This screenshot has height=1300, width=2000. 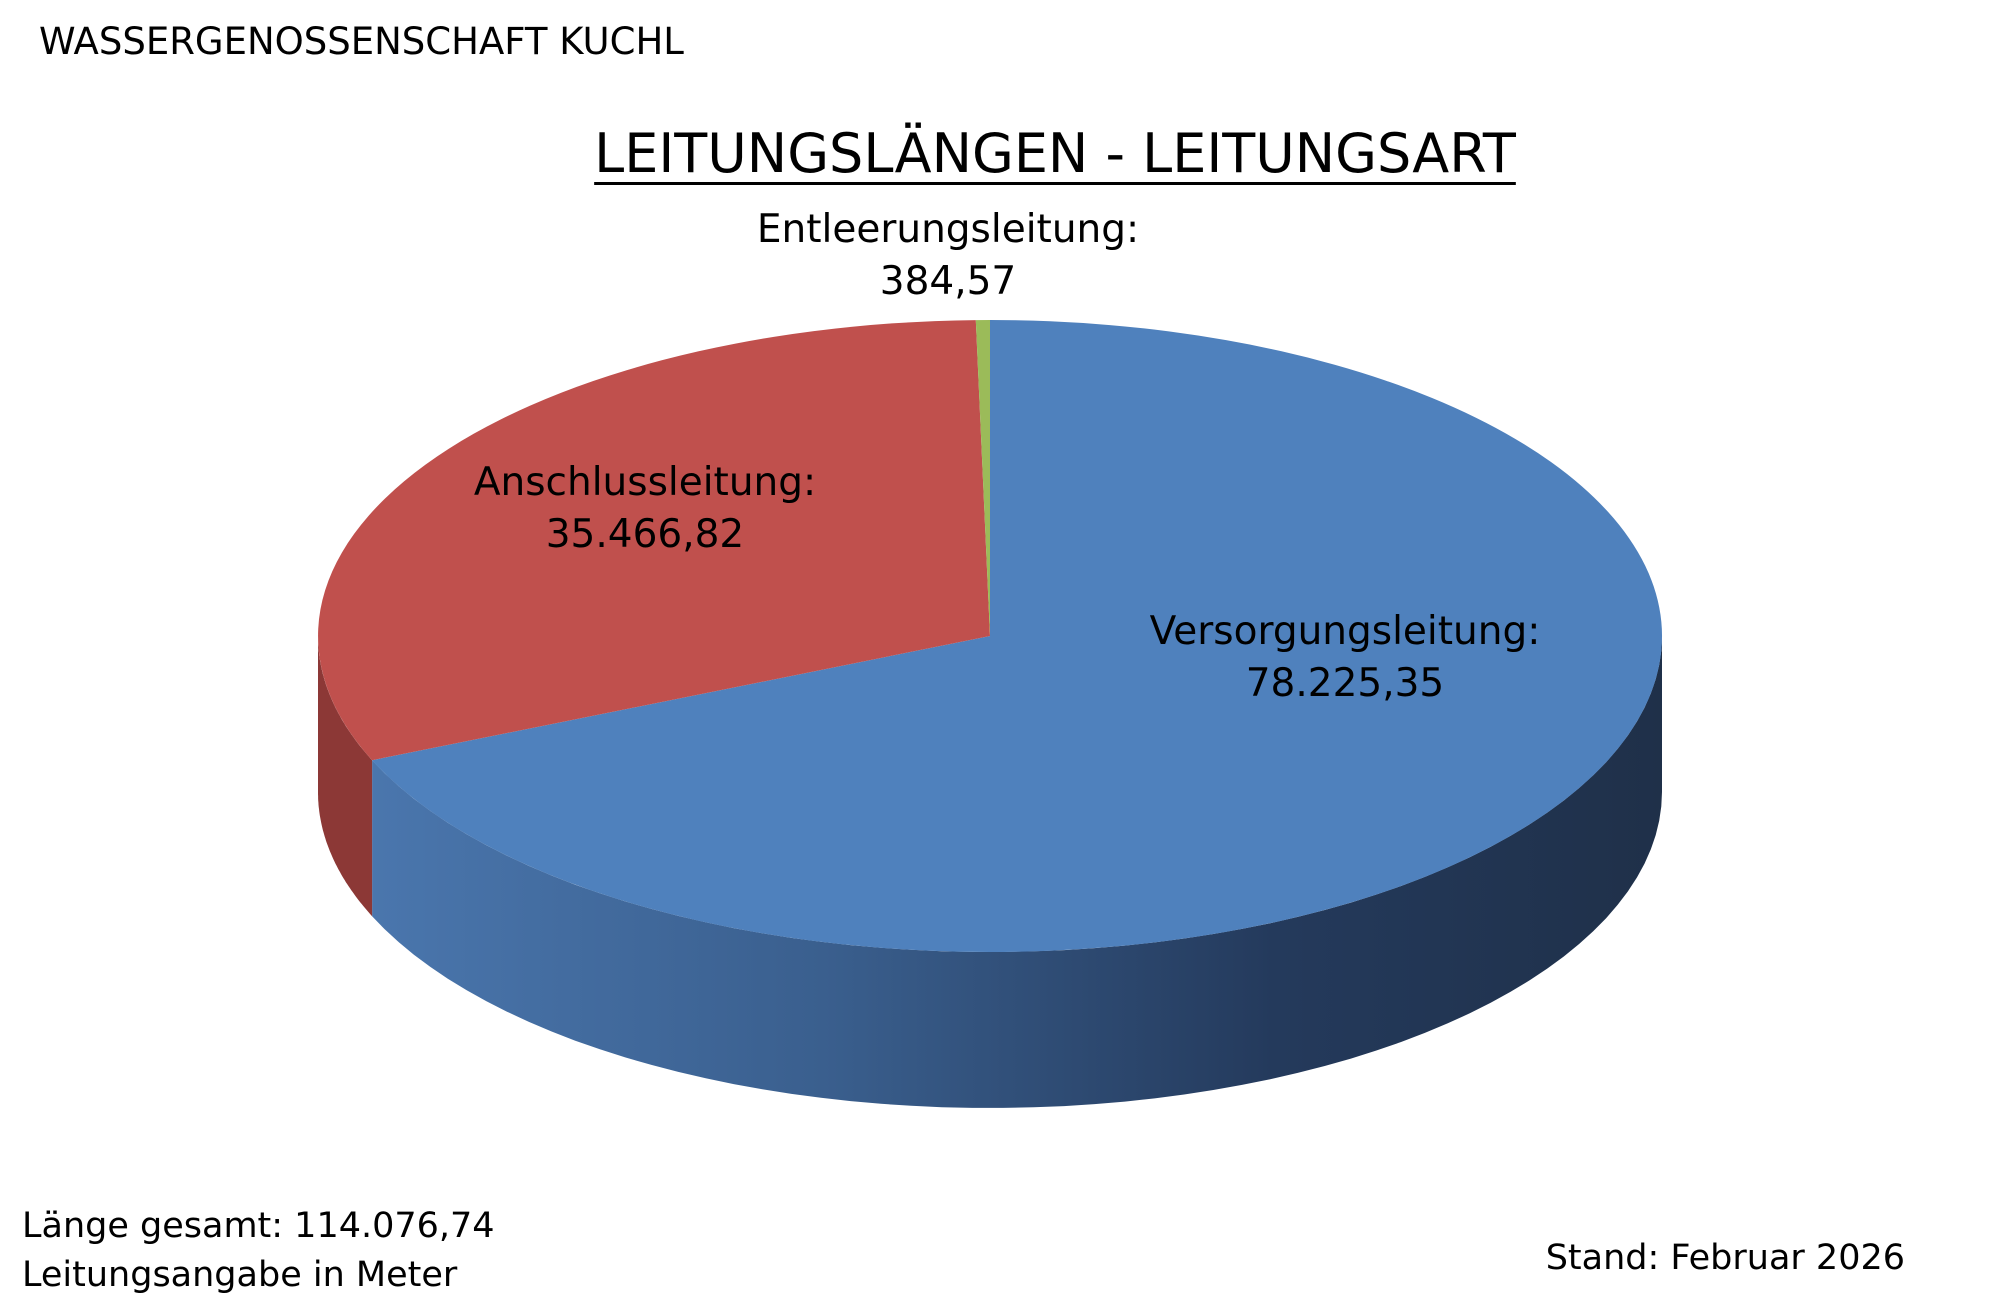 What do you see at coordinates (345, 776) in the screenshot?
I see `pie-side-anschlussleitung` at bounding box center [345, 776].